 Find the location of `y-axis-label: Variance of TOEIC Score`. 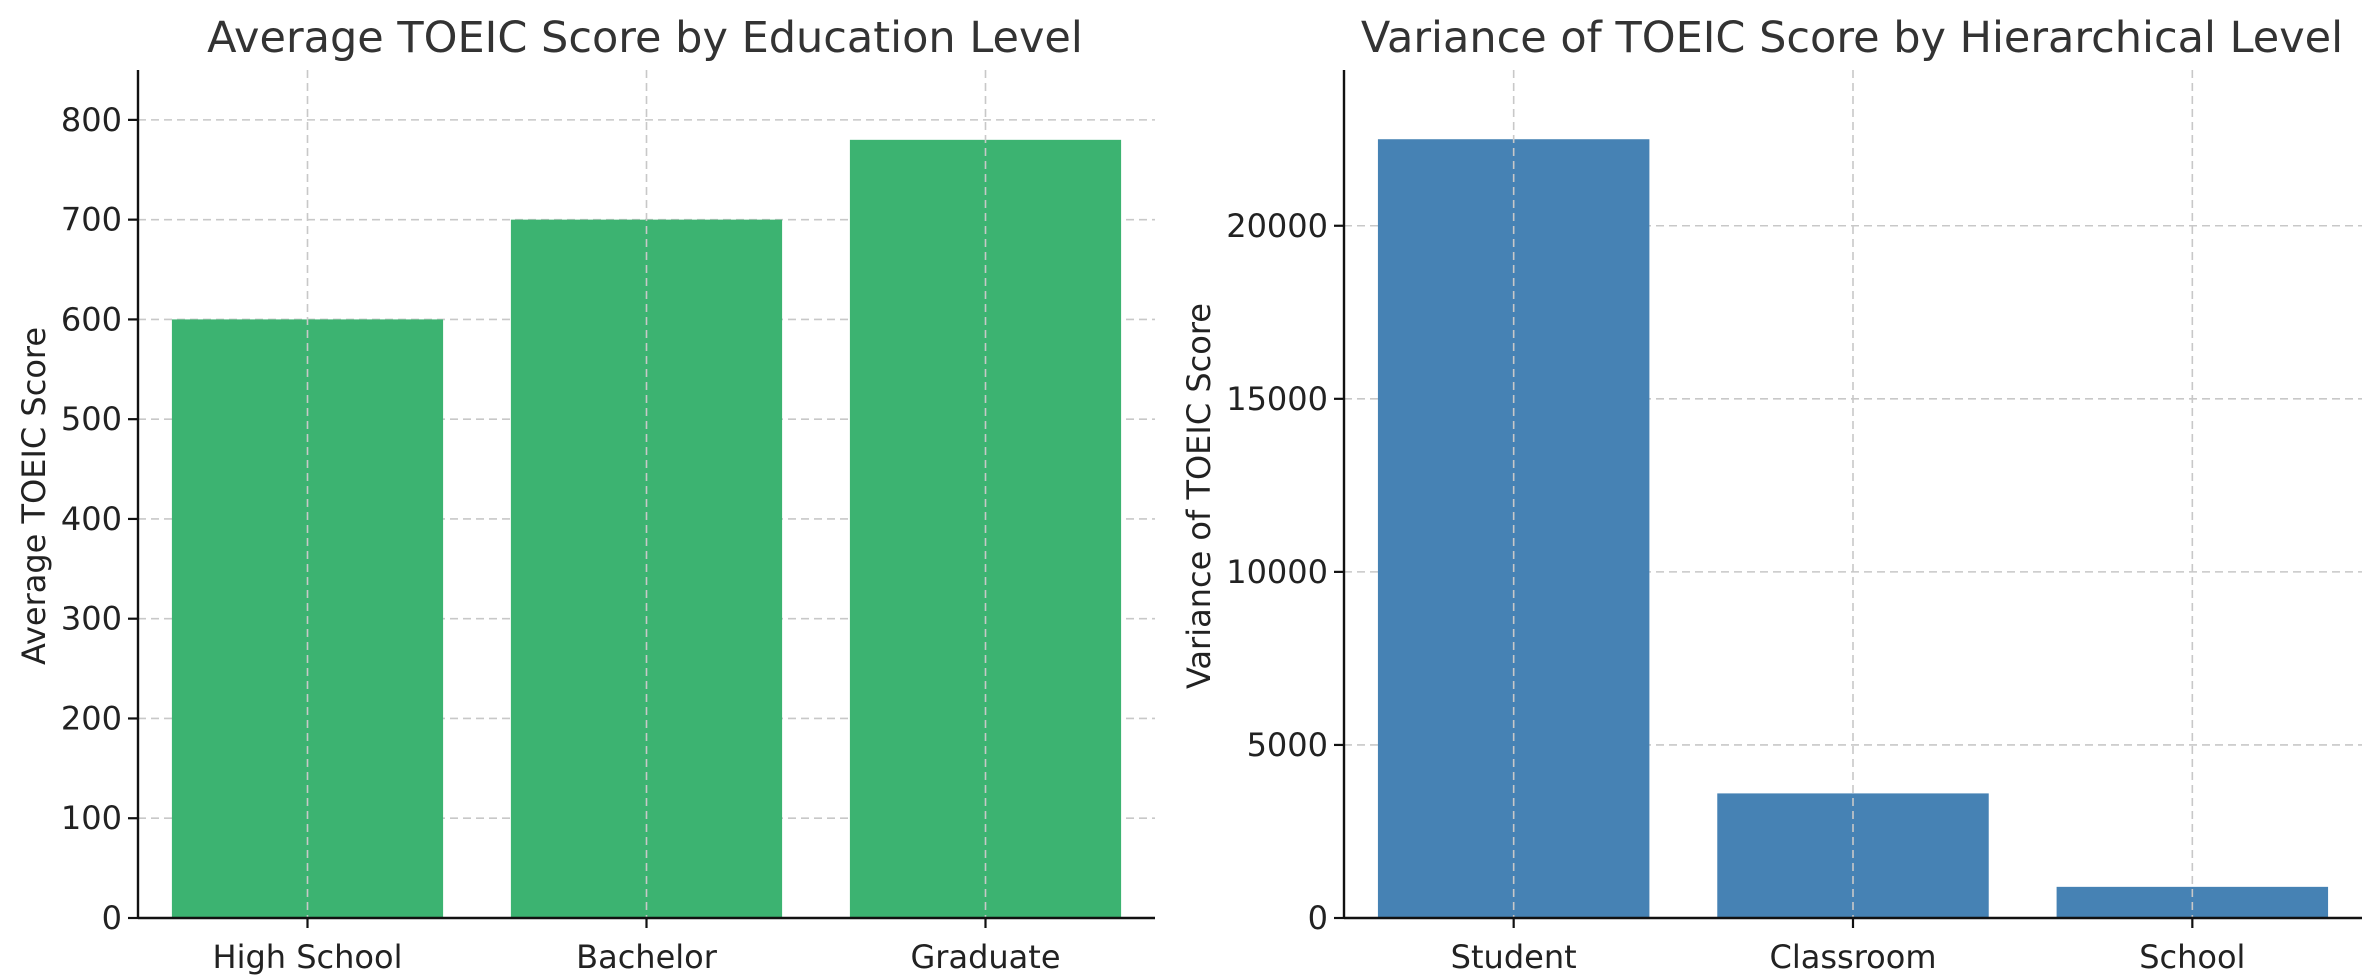

y-axis-label: Variance of TOEIC Score is located at coordinates (1199, 496).